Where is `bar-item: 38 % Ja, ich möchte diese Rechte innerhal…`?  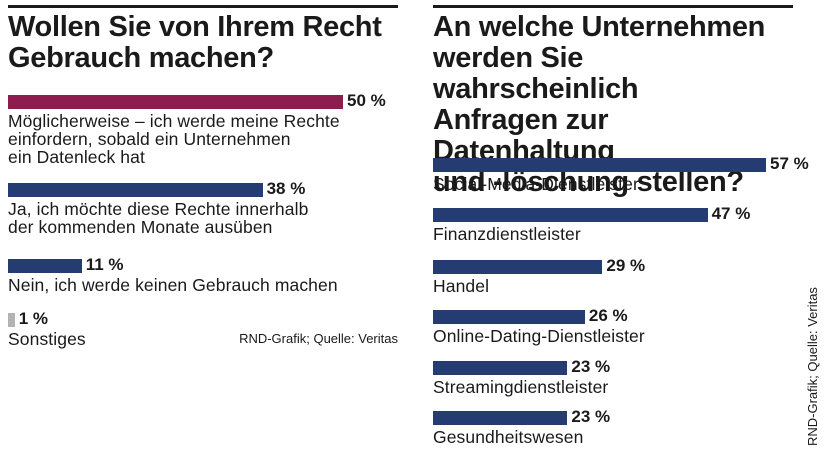
bar-item: 38 % Ja, ich möchte diese Rechte innerhal… is located at coordinates (203, 208).